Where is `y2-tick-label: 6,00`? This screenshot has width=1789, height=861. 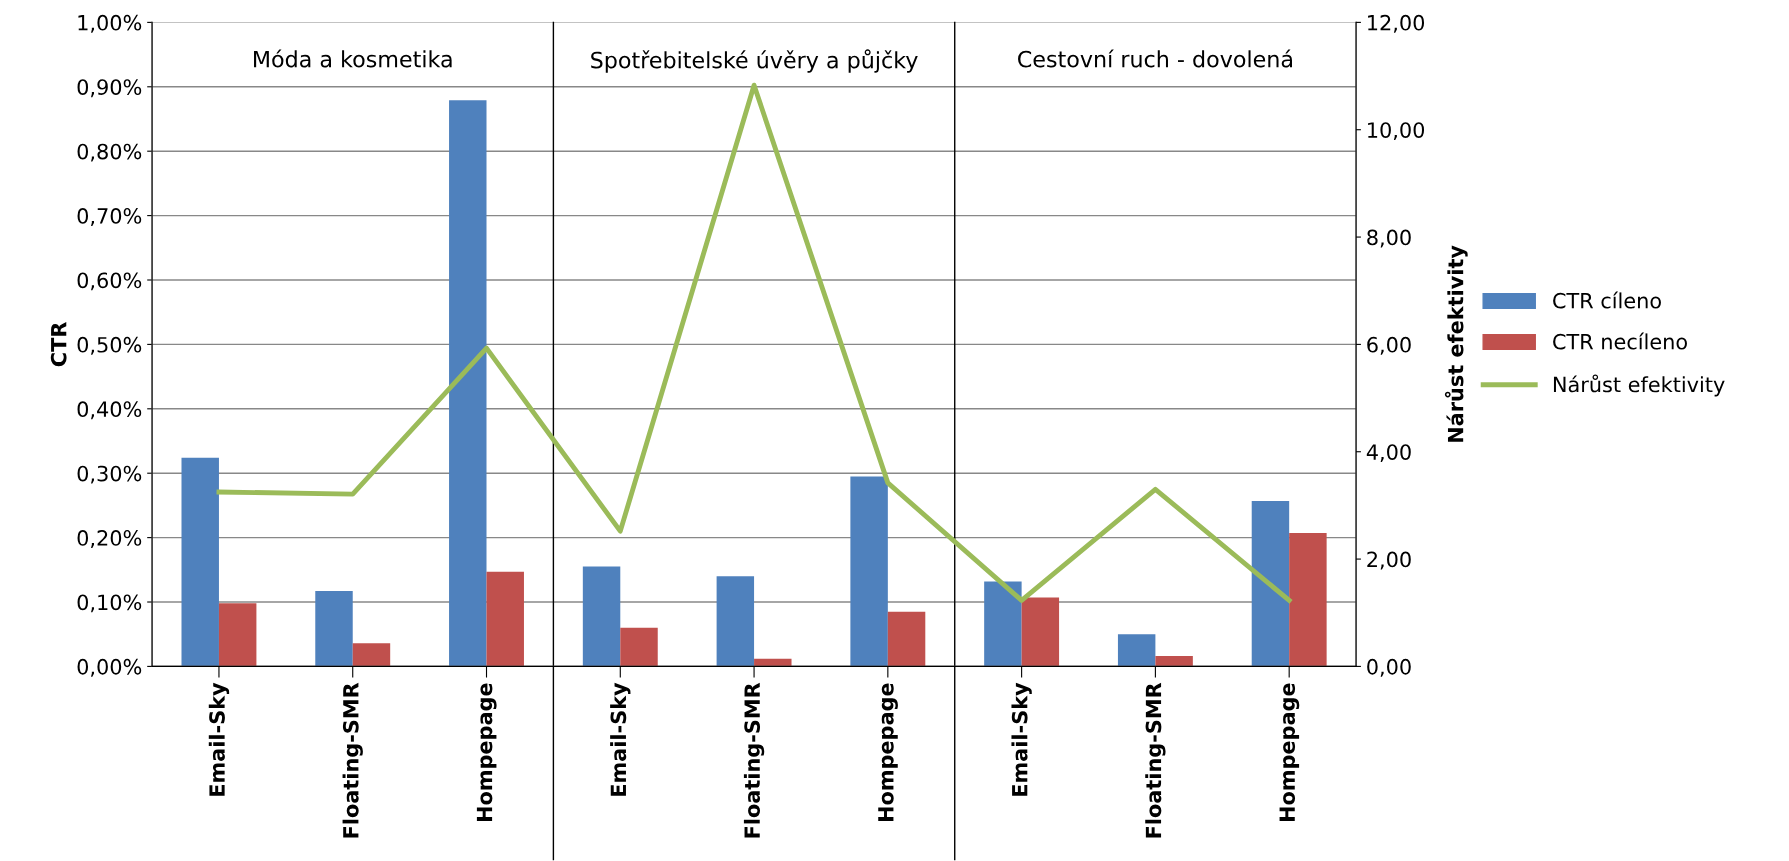
y2-tick-label: 6,00 is located at coordinates (1389, 345).